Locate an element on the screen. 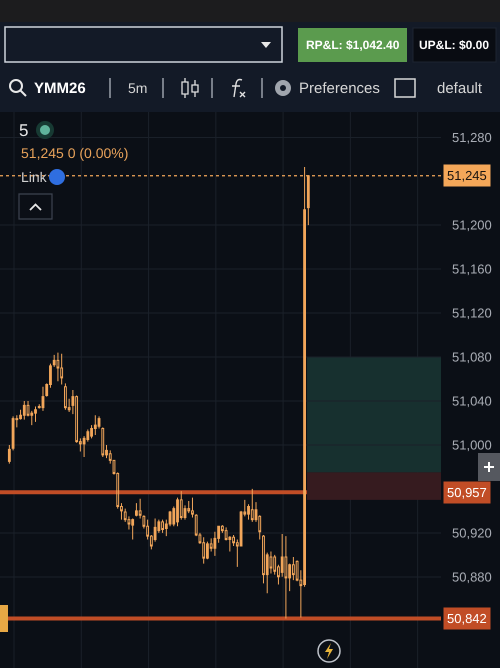  y-tick-label: 51,000 is located at coordinates (472, 444).